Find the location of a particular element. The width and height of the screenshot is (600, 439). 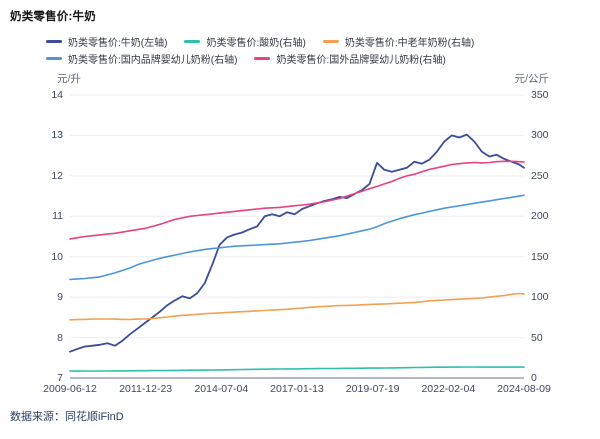

legend-label: 奶类零售价:中老年奶粉(右轴) is located at coordinates (409, 43).